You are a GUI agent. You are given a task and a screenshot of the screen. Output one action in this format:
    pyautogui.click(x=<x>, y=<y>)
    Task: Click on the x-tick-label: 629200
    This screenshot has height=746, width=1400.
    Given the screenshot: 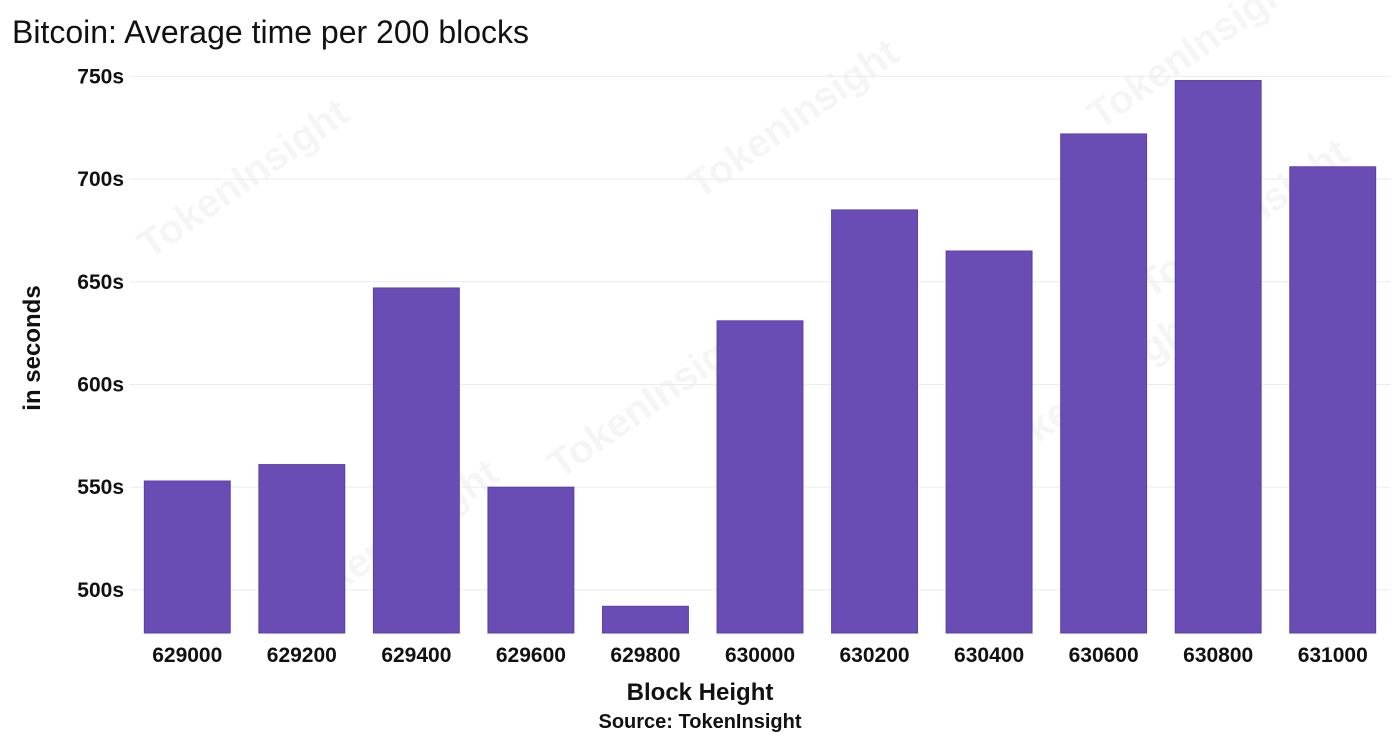 What is the action you would take?
    pyautogui.click(x=302, y=655)
    